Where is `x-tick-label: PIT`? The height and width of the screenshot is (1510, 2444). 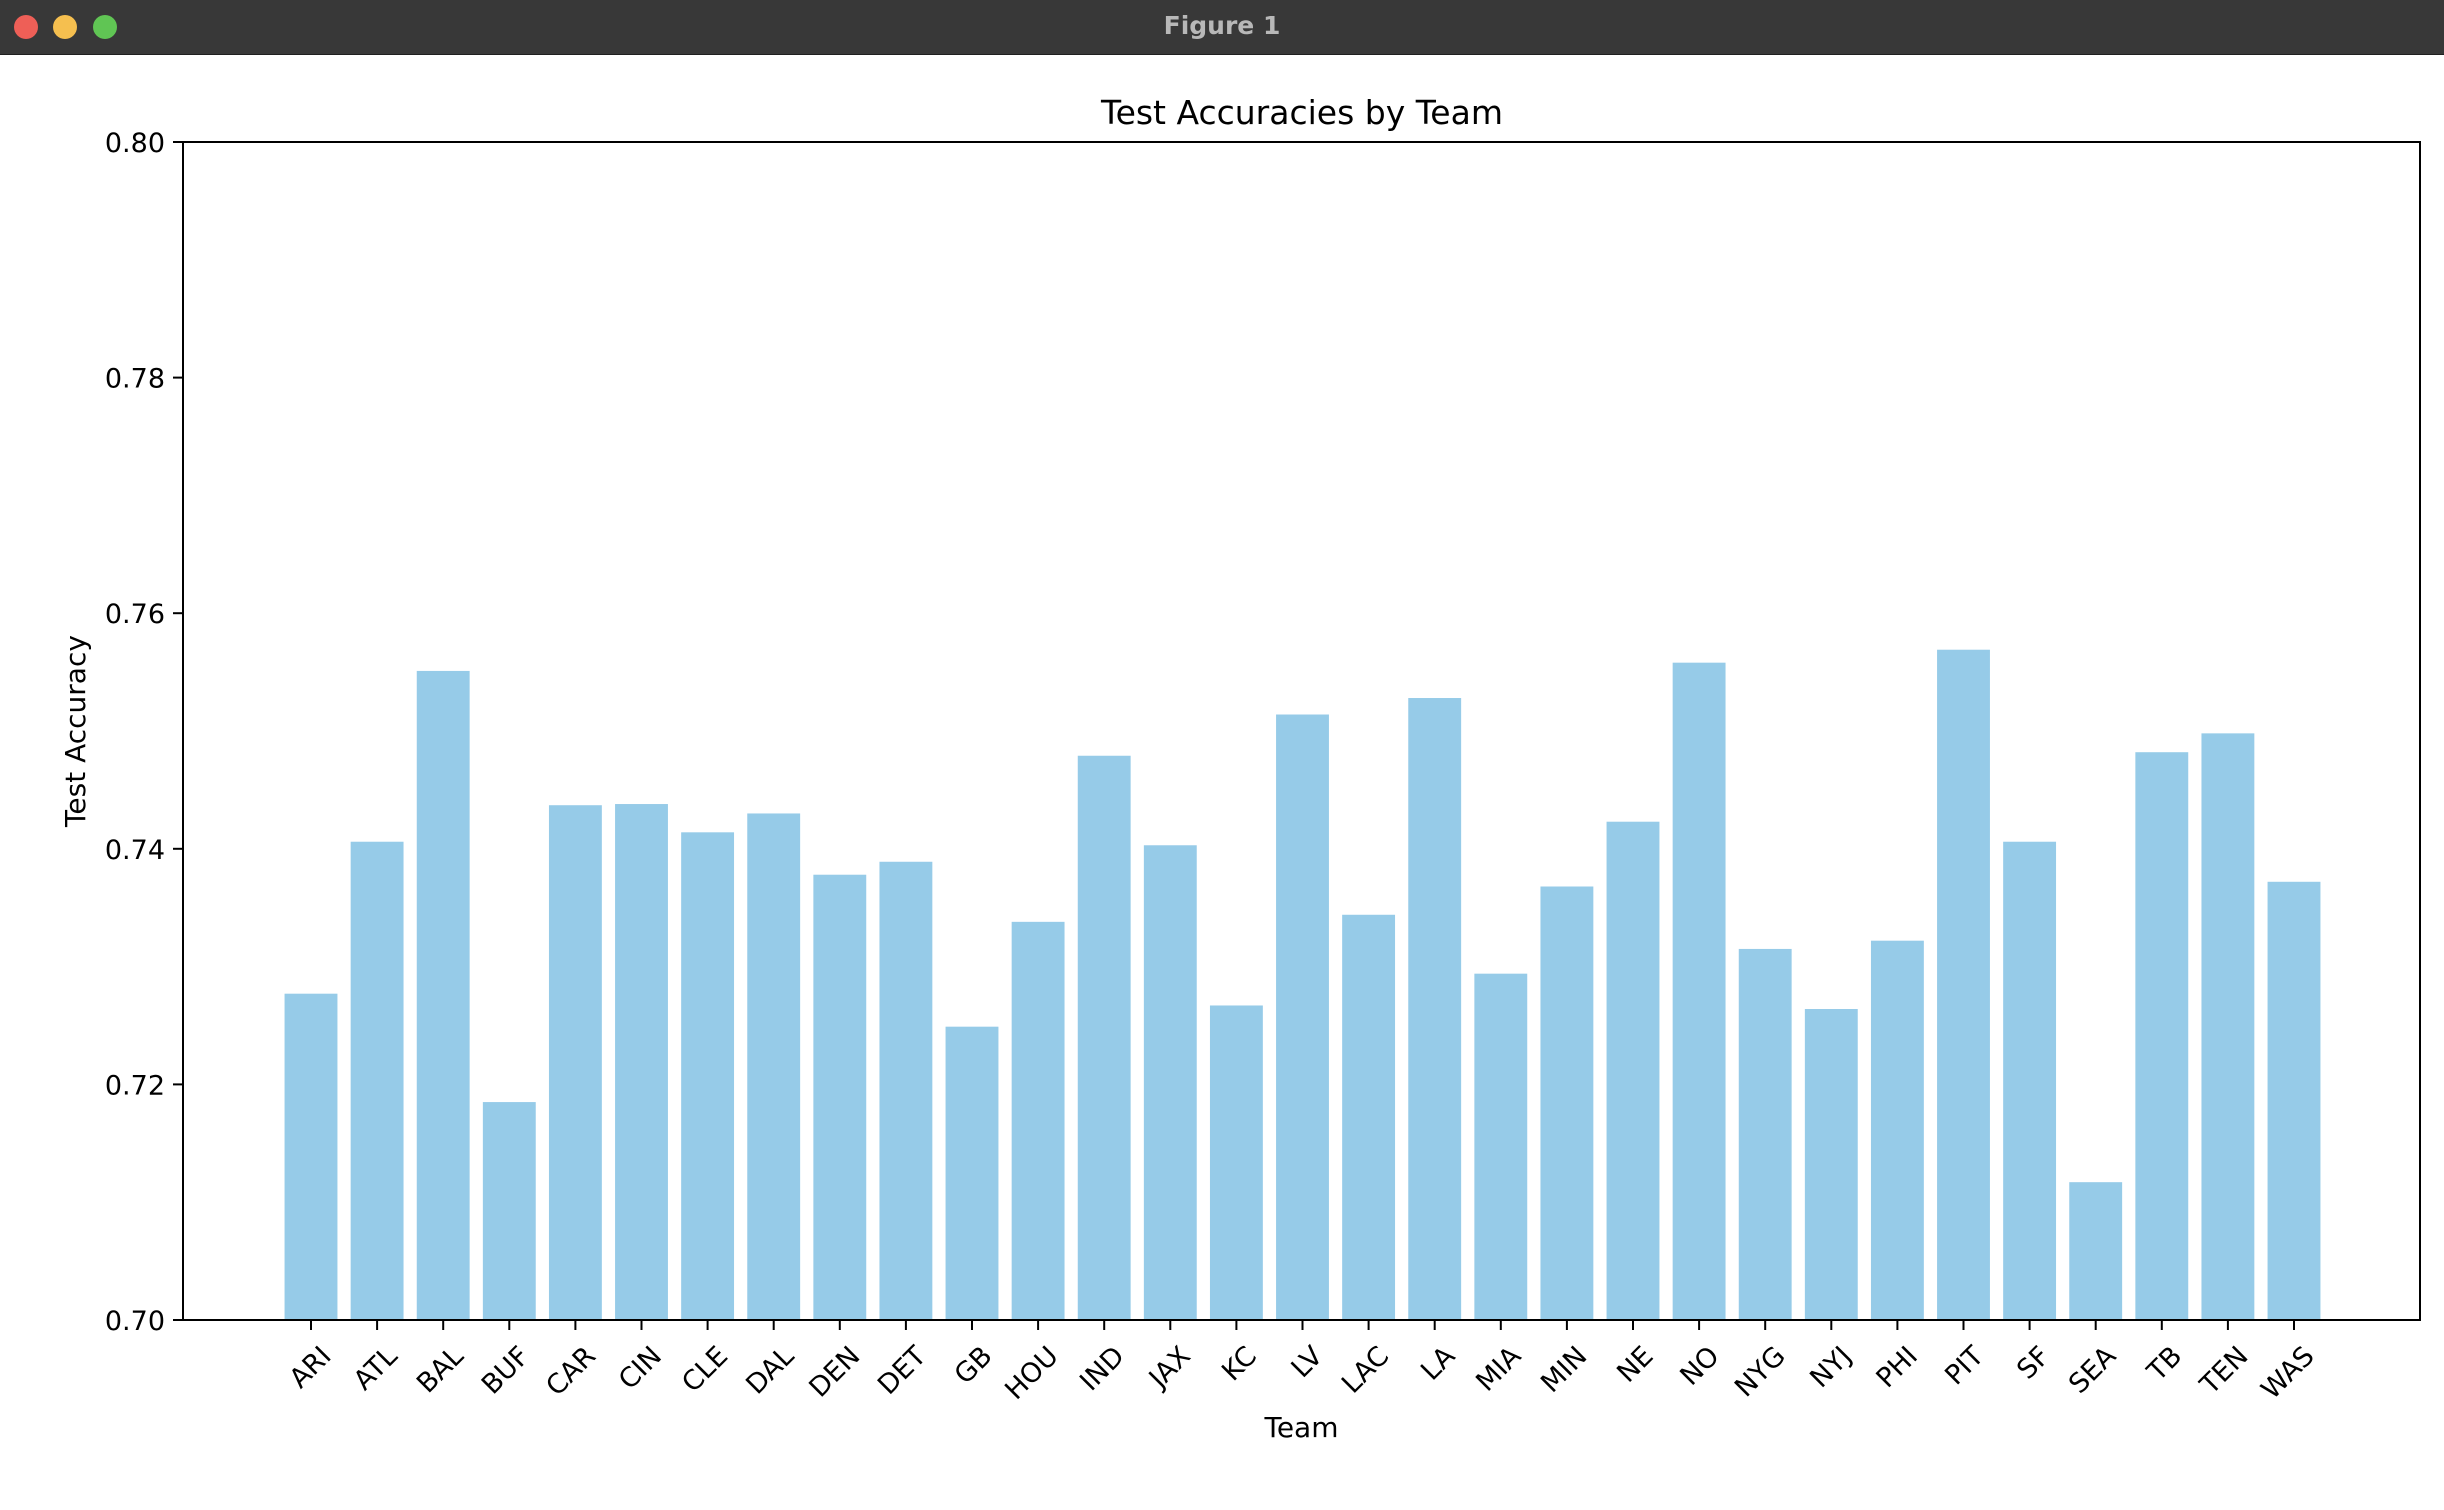 x-tick-label: PIT is located at coordinates (1964, 1365).